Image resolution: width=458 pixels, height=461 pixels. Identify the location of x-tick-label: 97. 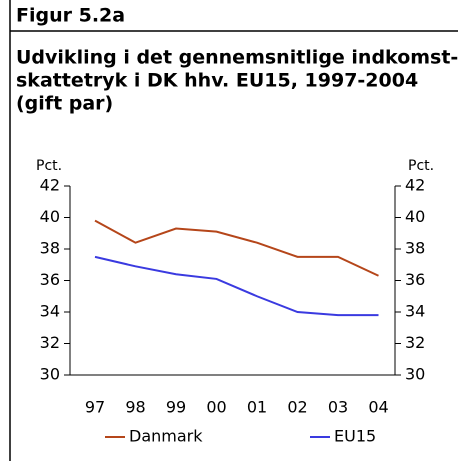
(95, 407).